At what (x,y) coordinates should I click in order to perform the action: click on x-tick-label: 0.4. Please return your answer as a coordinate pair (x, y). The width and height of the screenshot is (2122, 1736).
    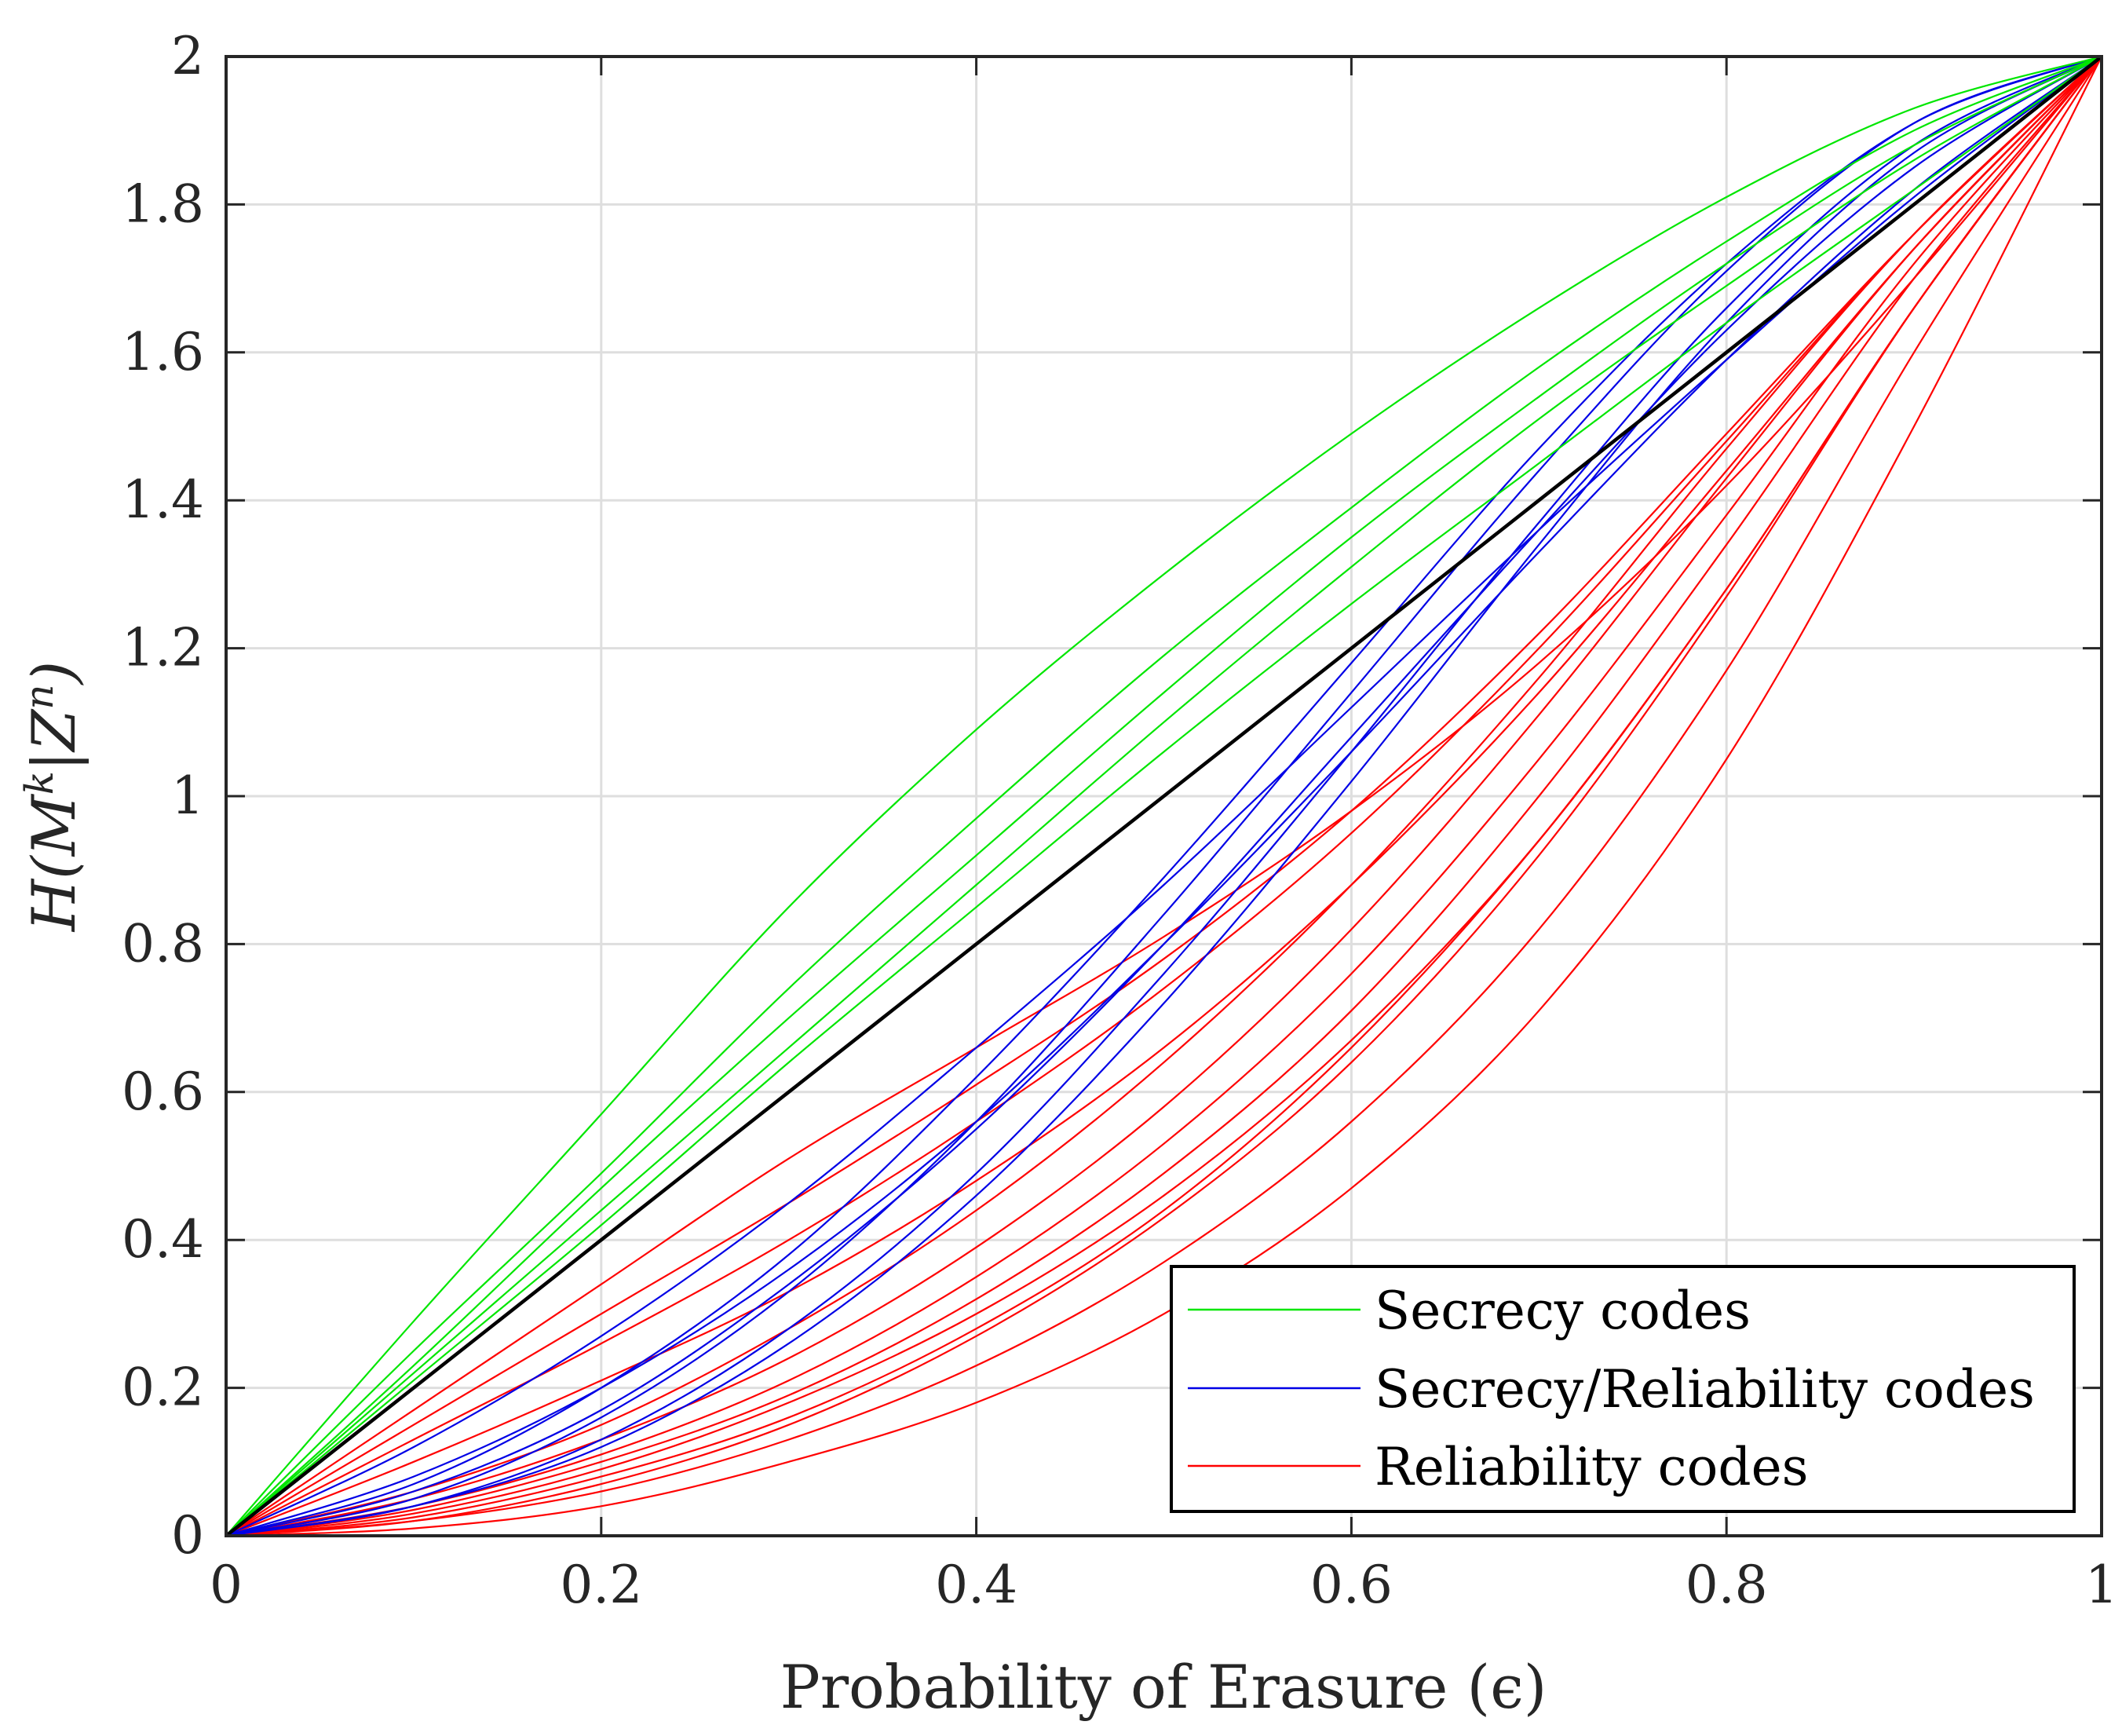
    Looking at the image, I should click on (976, 1585).